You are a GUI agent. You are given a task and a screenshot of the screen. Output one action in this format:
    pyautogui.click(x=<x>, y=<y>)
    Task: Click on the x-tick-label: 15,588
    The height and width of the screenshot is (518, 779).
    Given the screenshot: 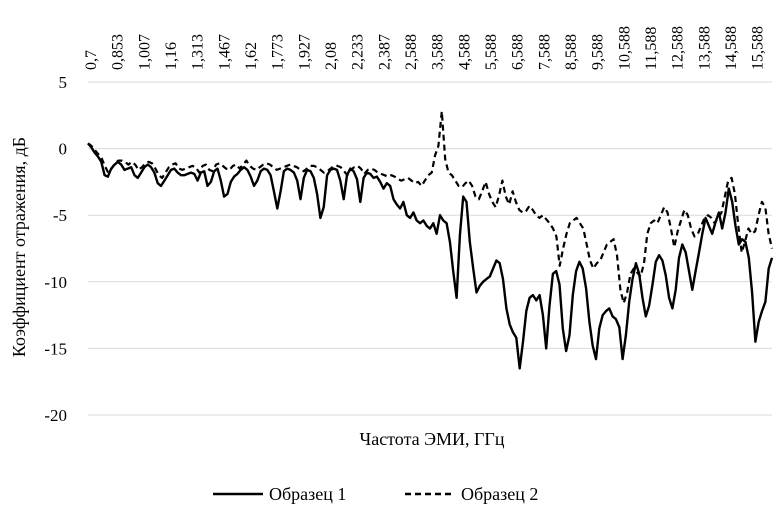 What is the action you would take?
    pyautogui.click(x=758, y=48)
    